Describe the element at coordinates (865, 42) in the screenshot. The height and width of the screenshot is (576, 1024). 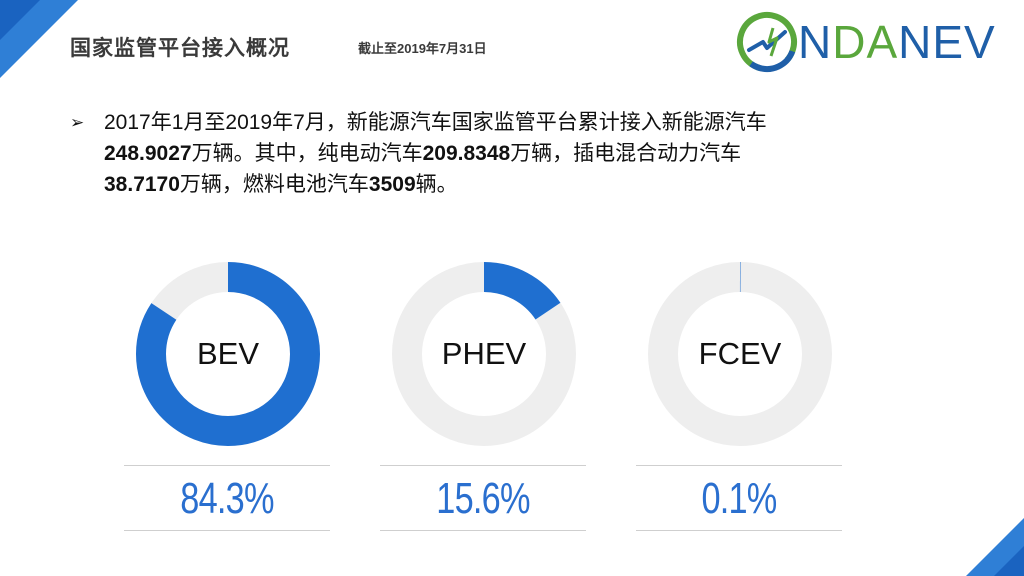
I see `logo-text-da: DA` at that location.